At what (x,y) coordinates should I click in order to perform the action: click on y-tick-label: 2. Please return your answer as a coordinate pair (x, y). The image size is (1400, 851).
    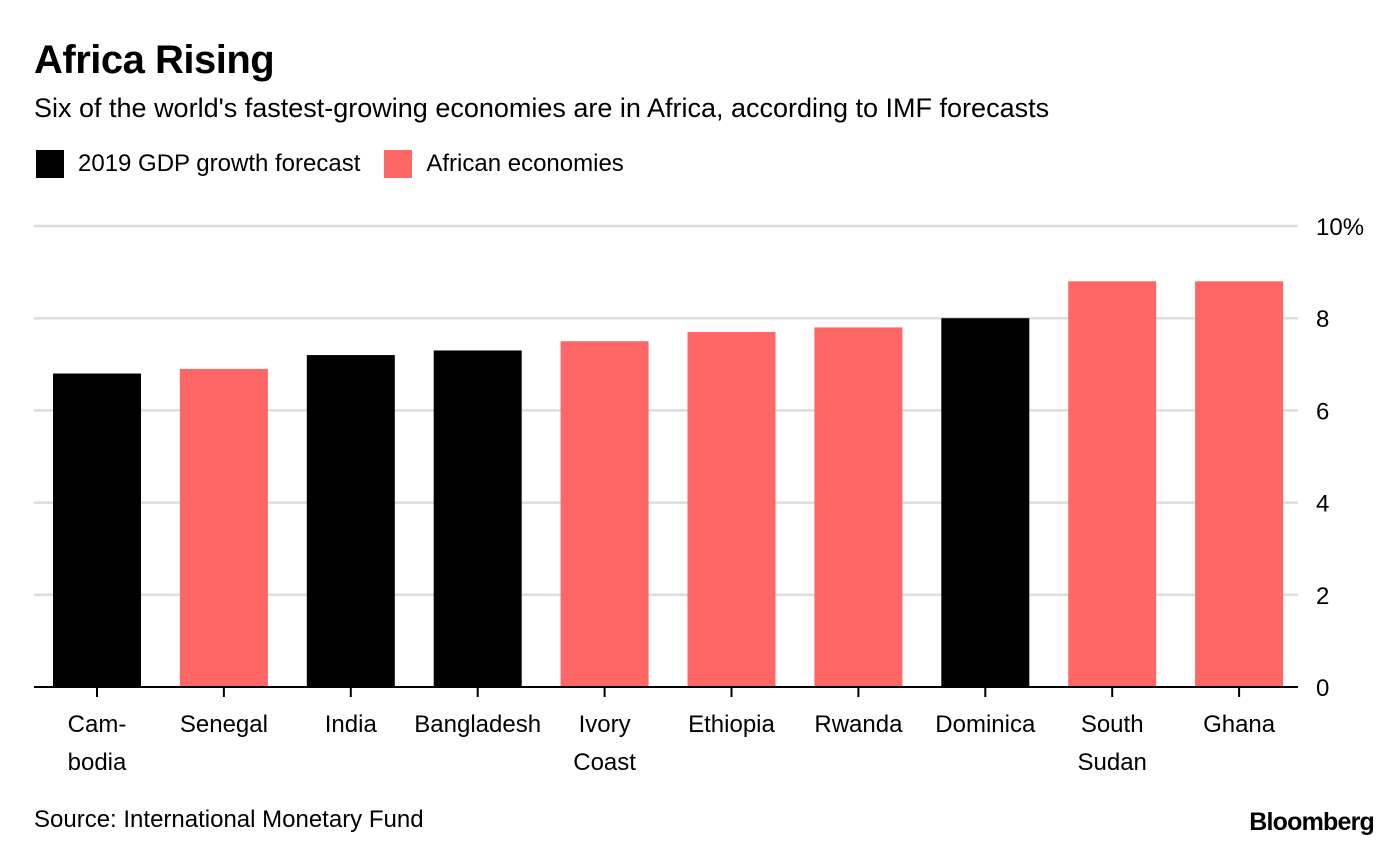
    Looking at the image, I should click on (1322, 596).